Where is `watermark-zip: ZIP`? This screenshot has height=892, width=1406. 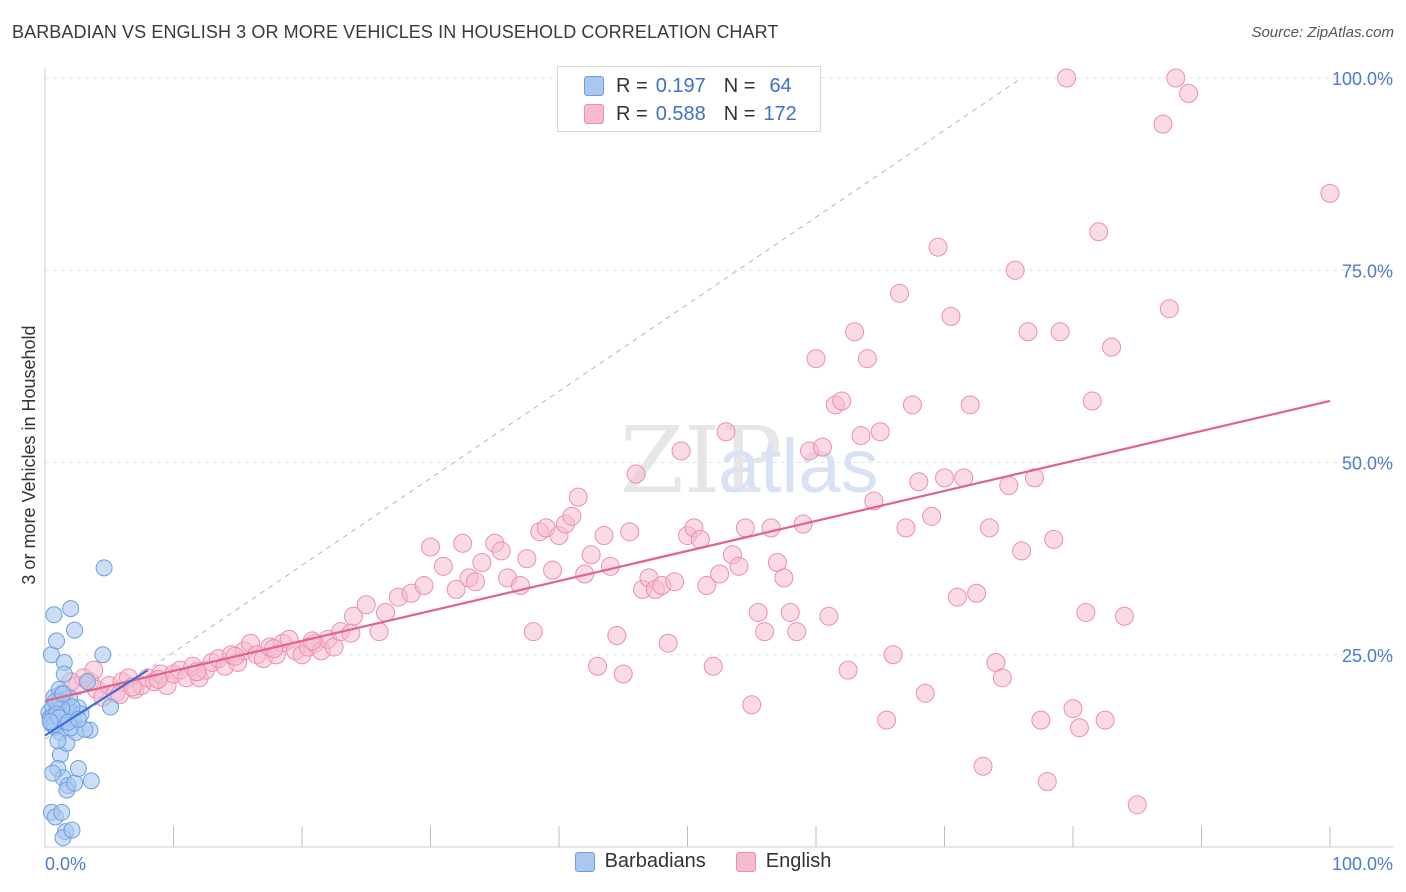
watermark-zip: ZIP is located at coordinates (701, 460).